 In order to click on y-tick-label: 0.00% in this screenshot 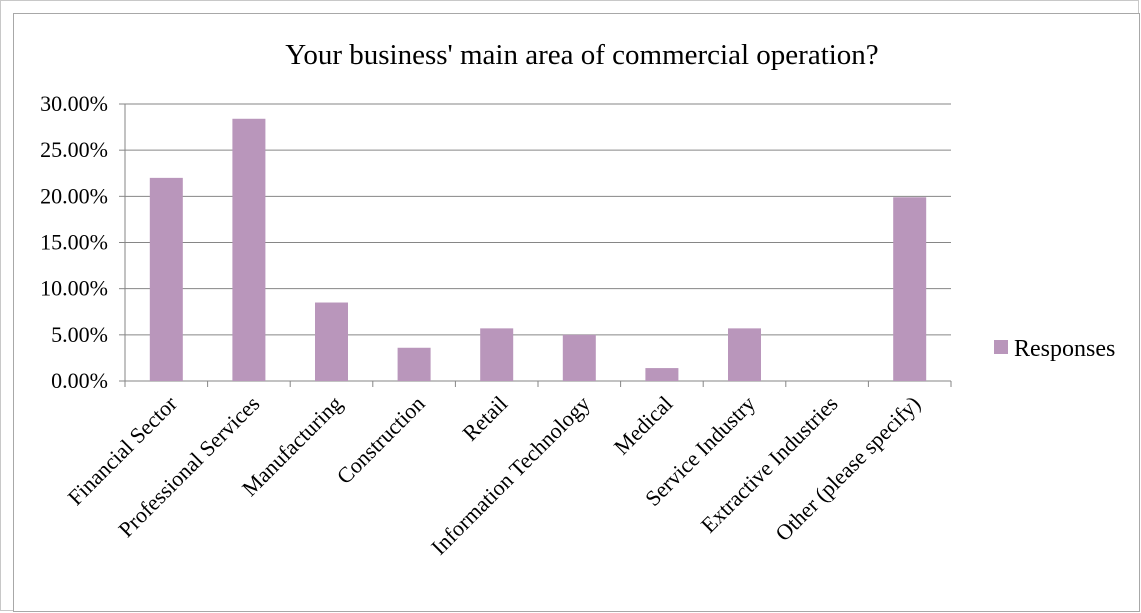, I will do `click(79, 380)`.